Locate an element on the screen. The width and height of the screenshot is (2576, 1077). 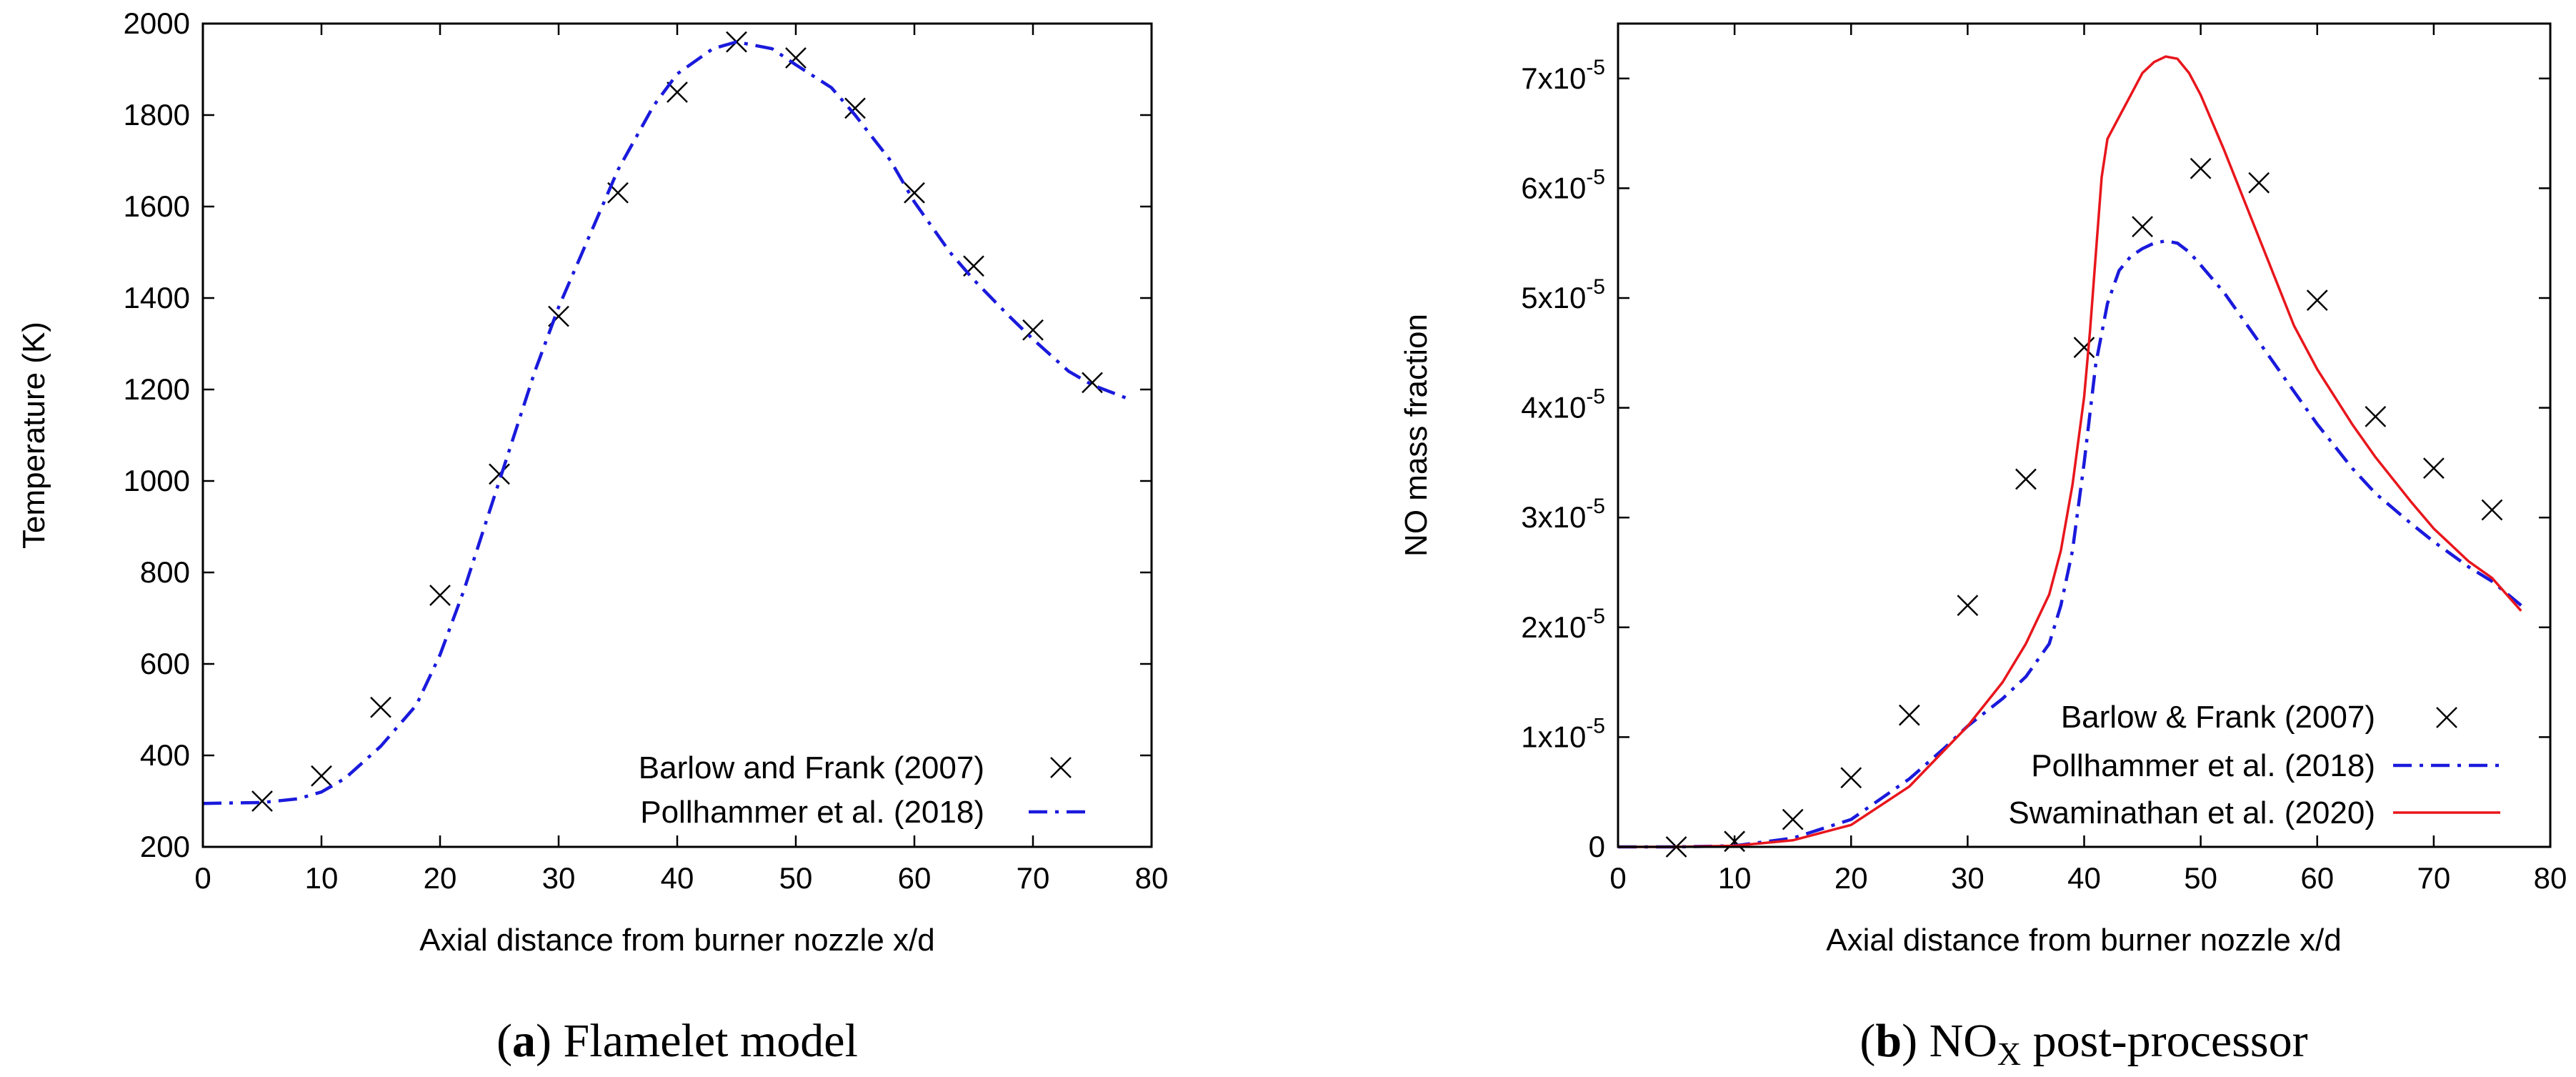
caption-text: NO is located at coordinates (1957, 1041).